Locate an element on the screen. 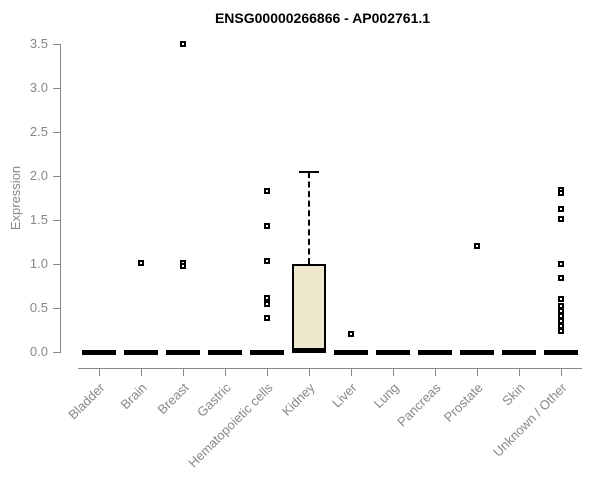 Image resolution: width=600 pixels, height=500 pixels. whisker-cap is located at coordinates (309, 171).